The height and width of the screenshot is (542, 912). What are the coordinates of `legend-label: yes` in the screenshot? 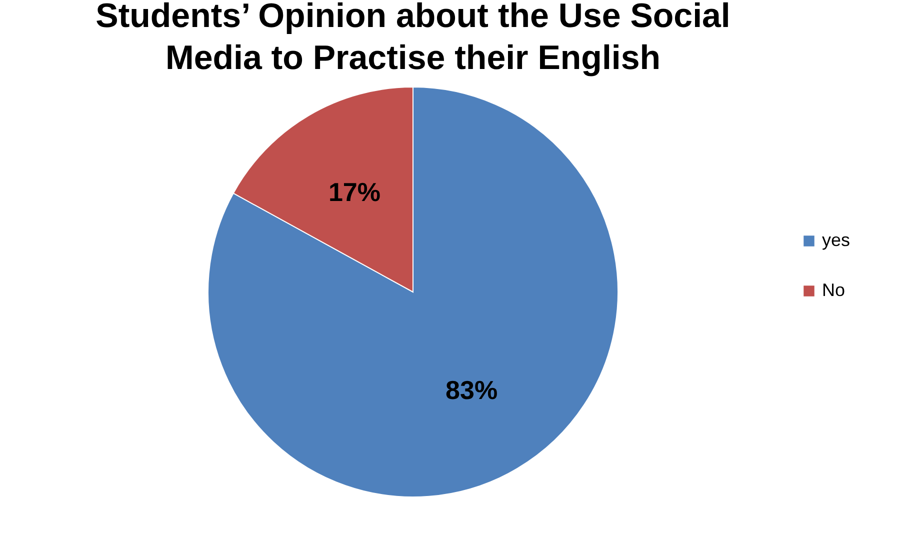 It's located at (836, 240).